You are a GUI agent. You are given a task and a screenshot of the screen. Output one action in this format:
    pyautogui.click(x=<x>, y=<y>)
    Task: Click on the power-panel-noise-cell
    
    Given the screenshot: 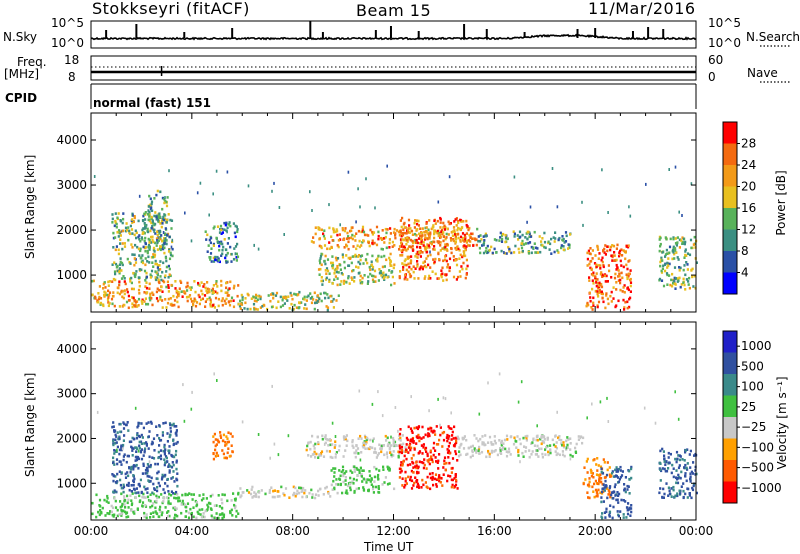 What is the action you would take?
    pyautogui.click(x=691, y=184)
    